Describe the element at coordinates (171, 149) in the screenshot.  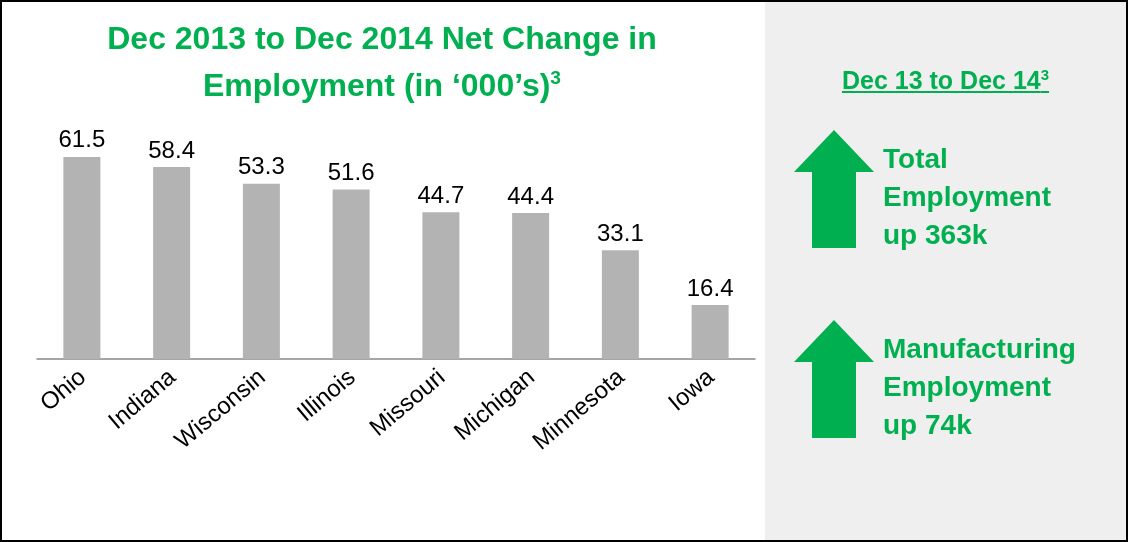
I see `data-label: 58.4` at that location.